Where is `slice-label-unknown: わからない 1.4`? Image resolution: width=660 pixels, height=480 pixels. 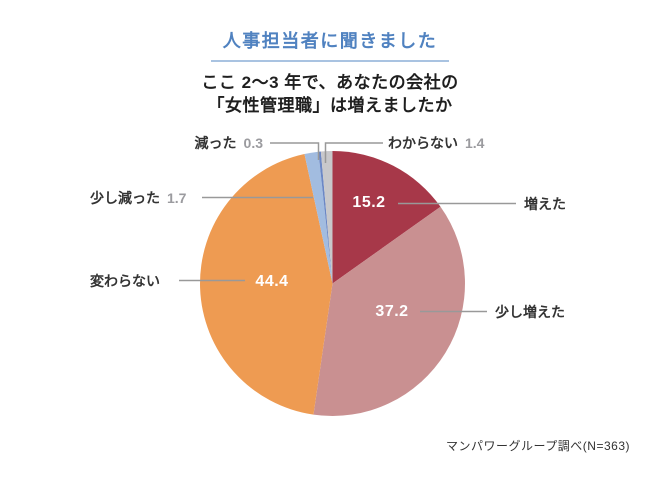
slice-label-unknown: わからない 1.4 is located at coordinates (436, 143).